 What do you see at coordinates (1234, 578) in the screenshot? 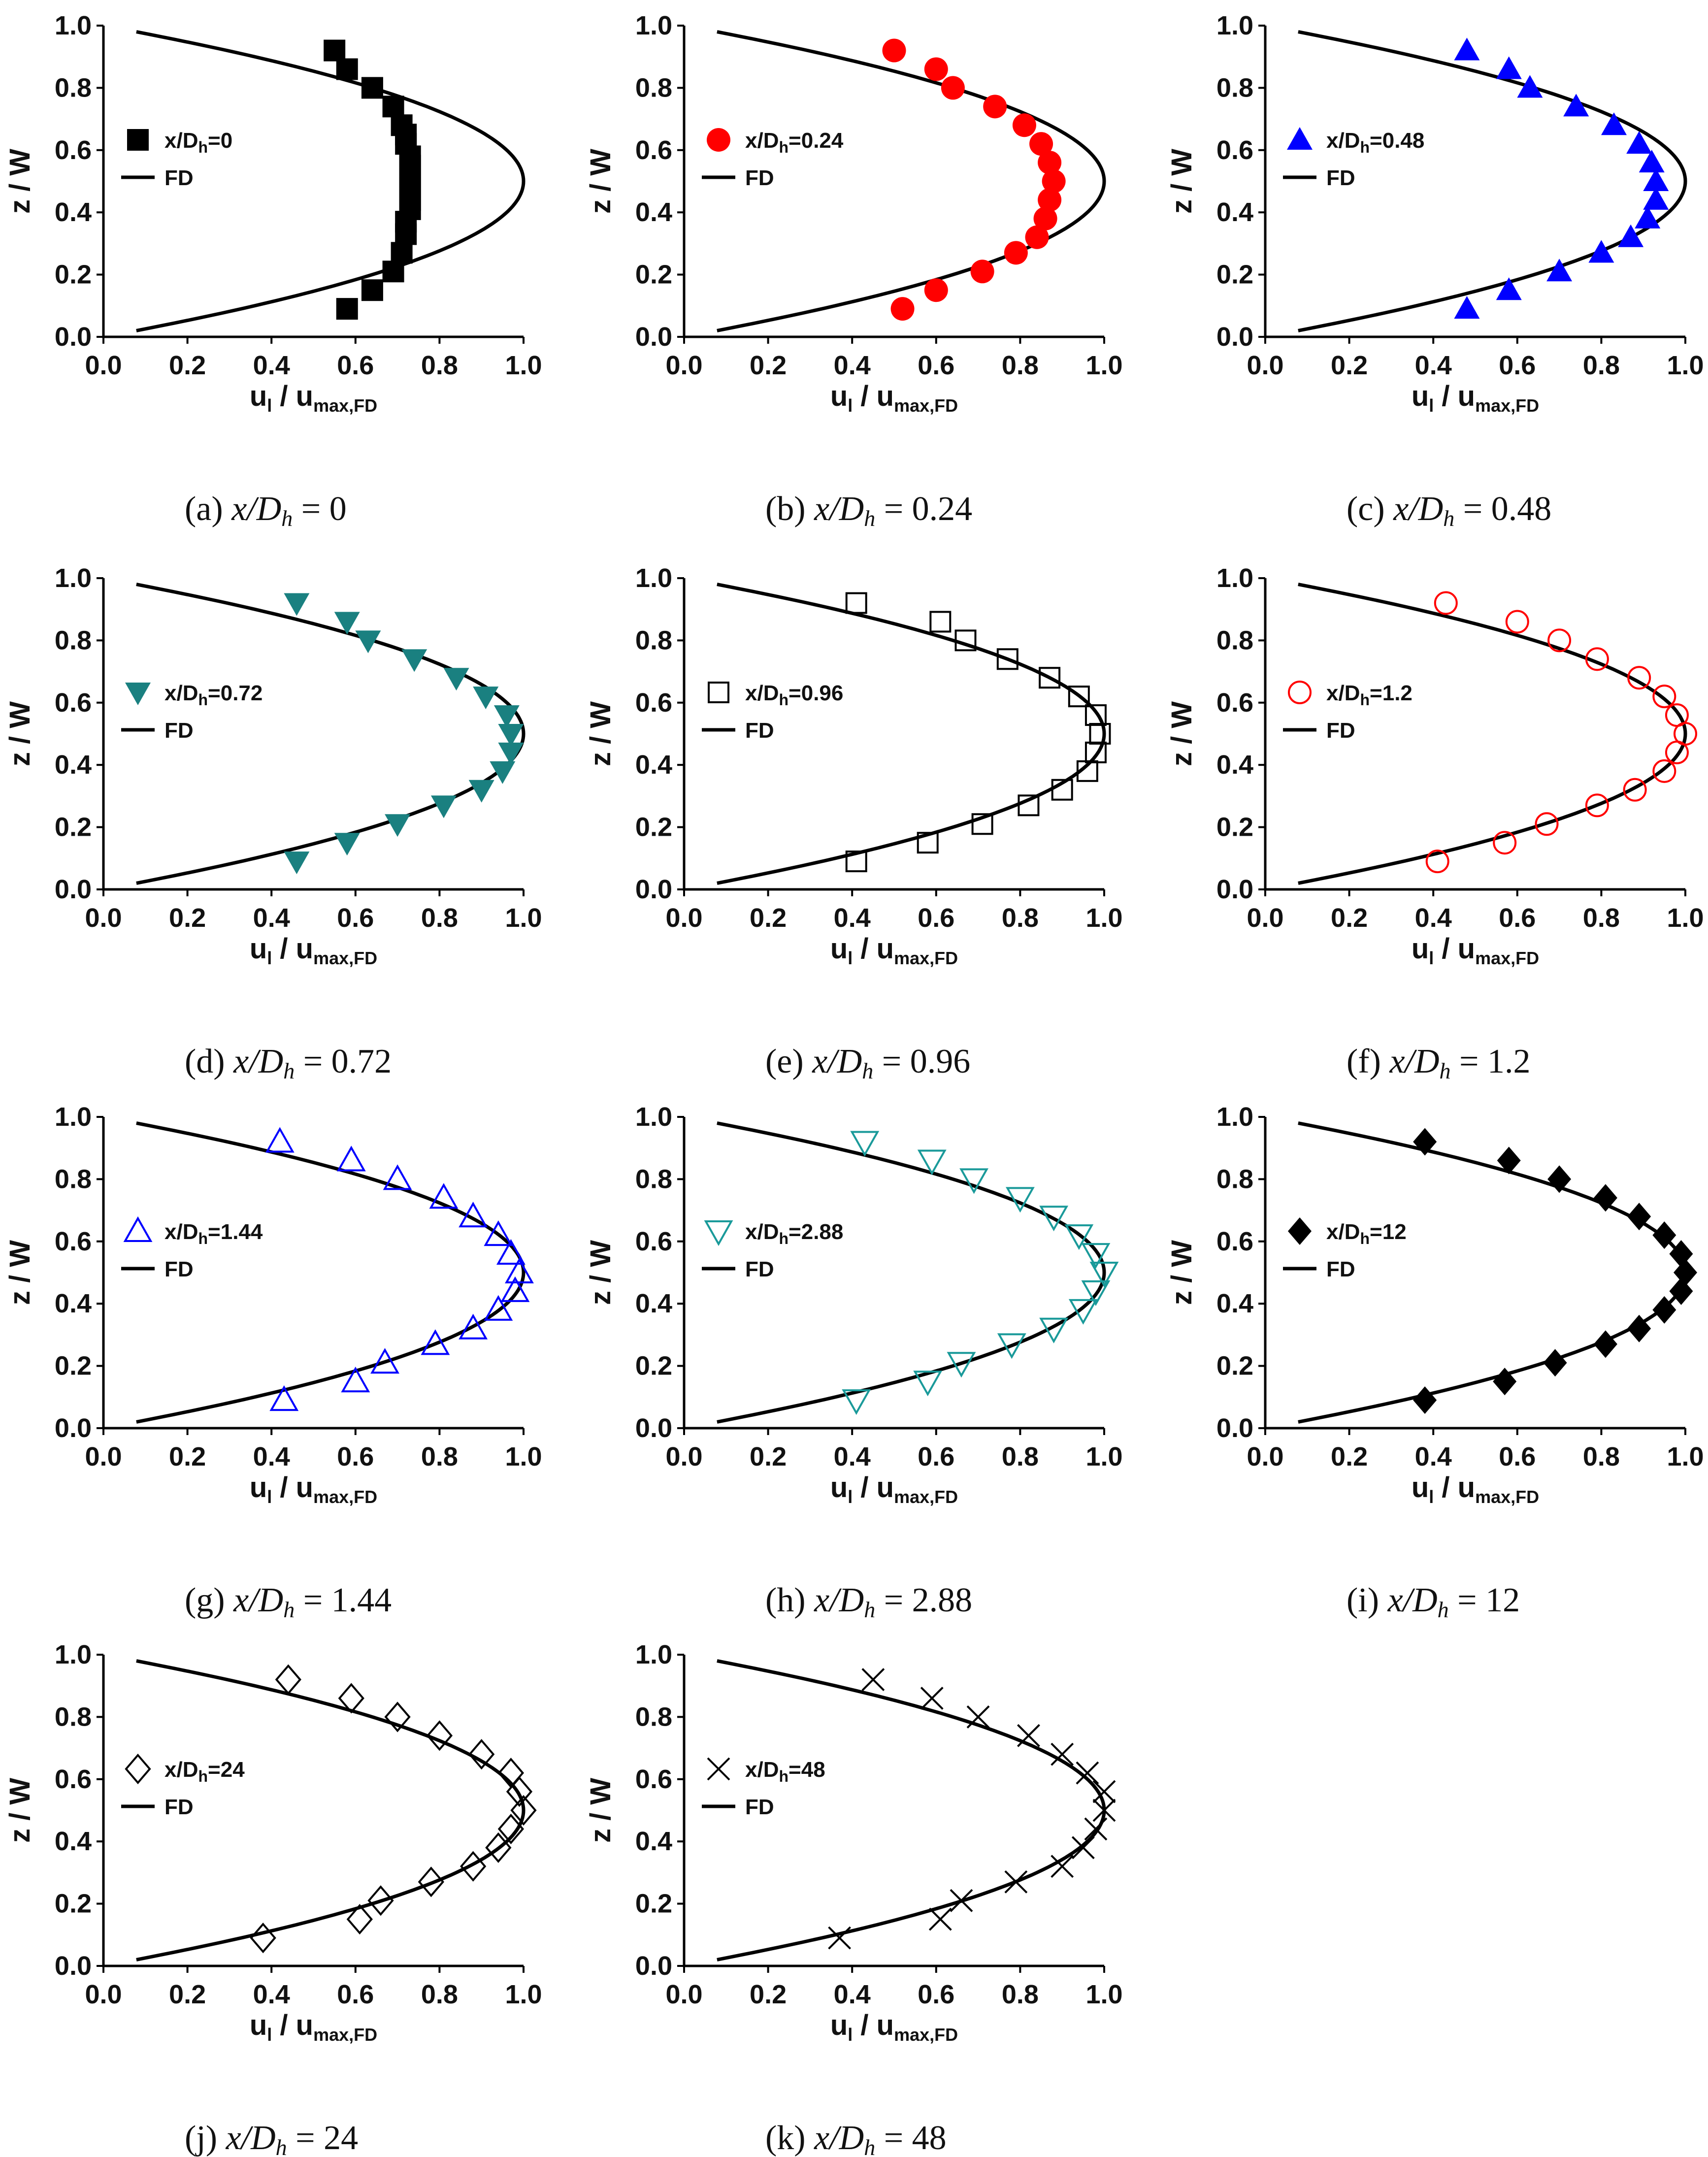
I see `y-tick-label: 1.0` at bounding box center [1234, 578].